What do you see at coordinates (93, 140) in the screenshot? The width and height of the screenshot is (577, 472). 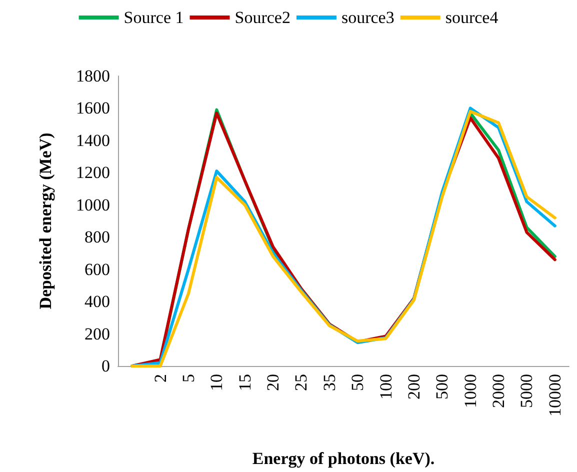 I see `y-tick-label: 1400` at bounding box center [93, 140].